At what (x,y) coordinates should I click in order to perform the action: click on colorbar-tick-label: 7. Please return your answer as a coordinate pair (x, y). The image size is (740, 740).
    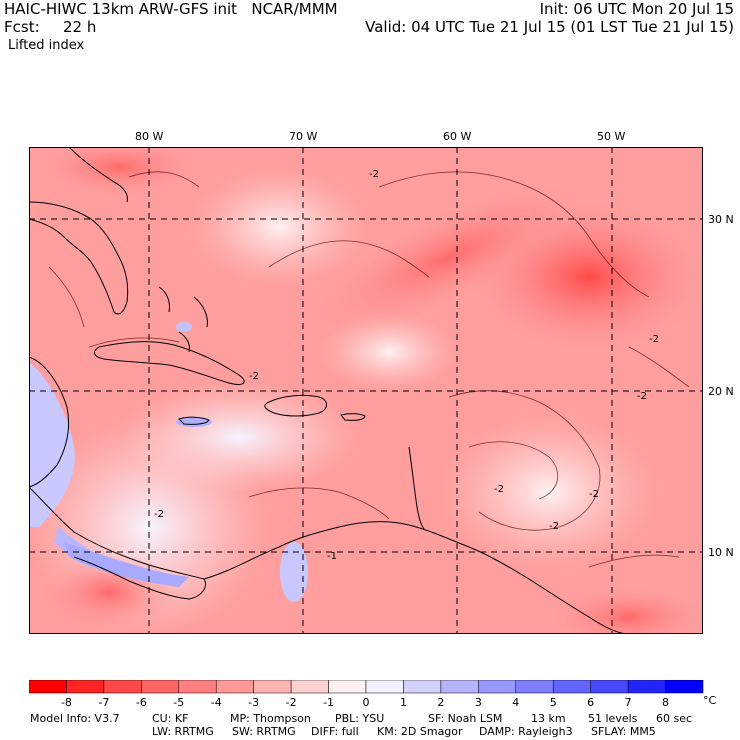
    Looking at the image, I should click on (628, 702).